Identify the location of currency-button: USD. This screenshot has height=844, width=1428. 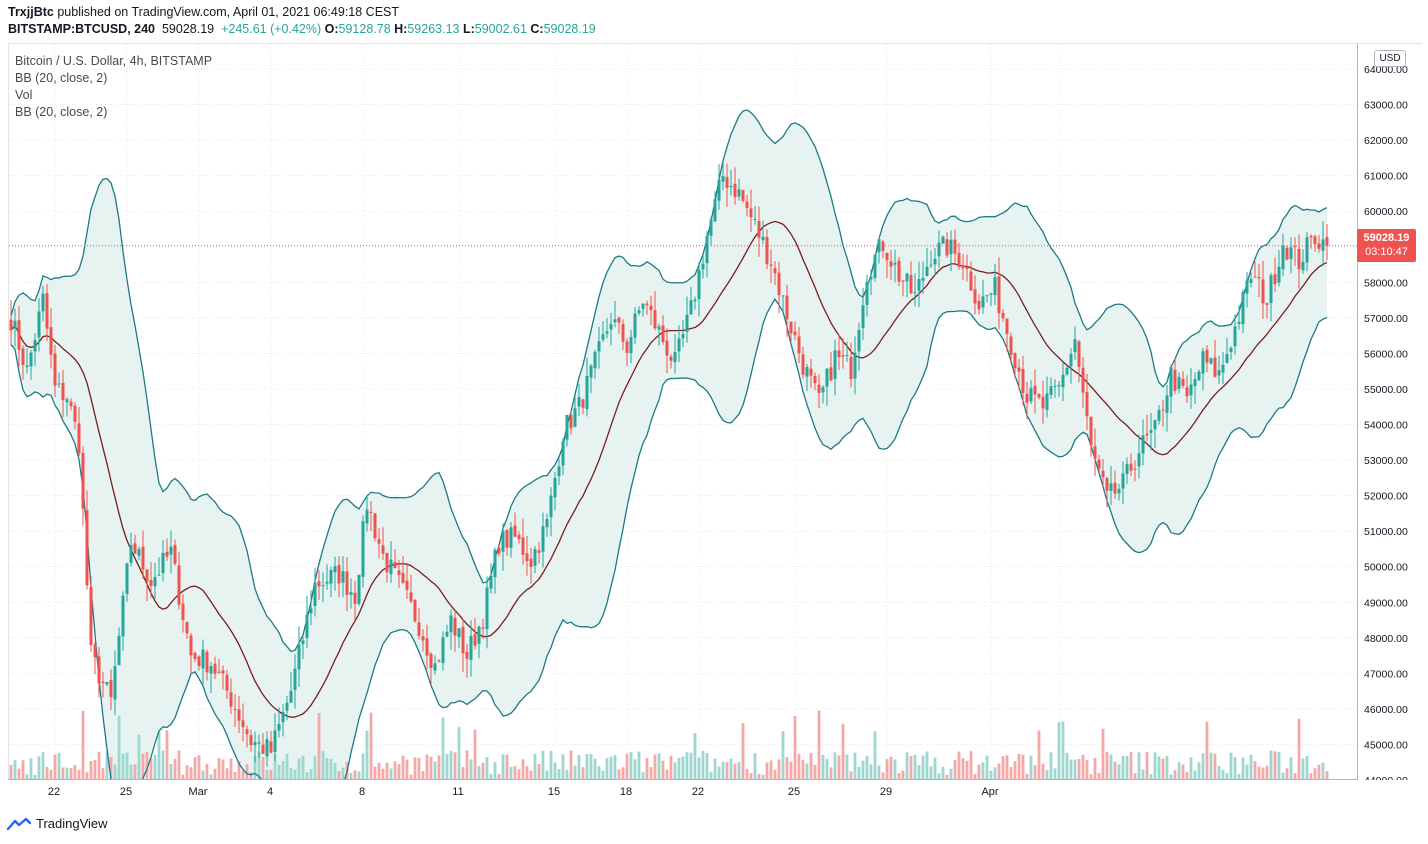
(1390, 58).